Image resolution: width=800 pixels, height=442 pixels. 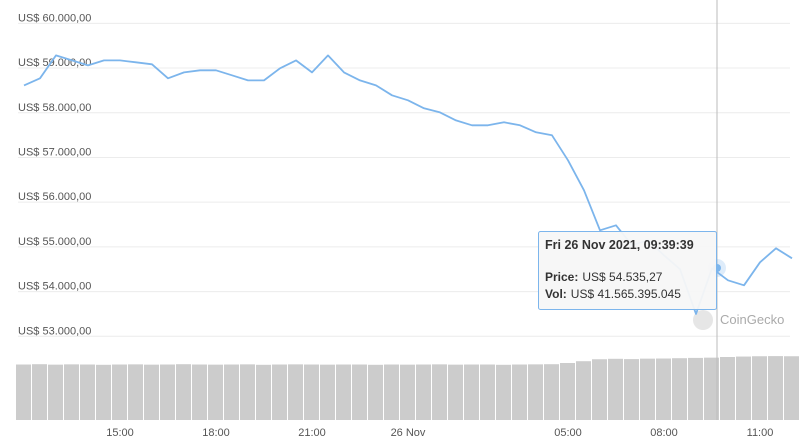 What do you see at coordinates (54, 331) in the screenshot?
I see `y-tick-label: US$ 53.000,00` at bounding box center [54, 331].